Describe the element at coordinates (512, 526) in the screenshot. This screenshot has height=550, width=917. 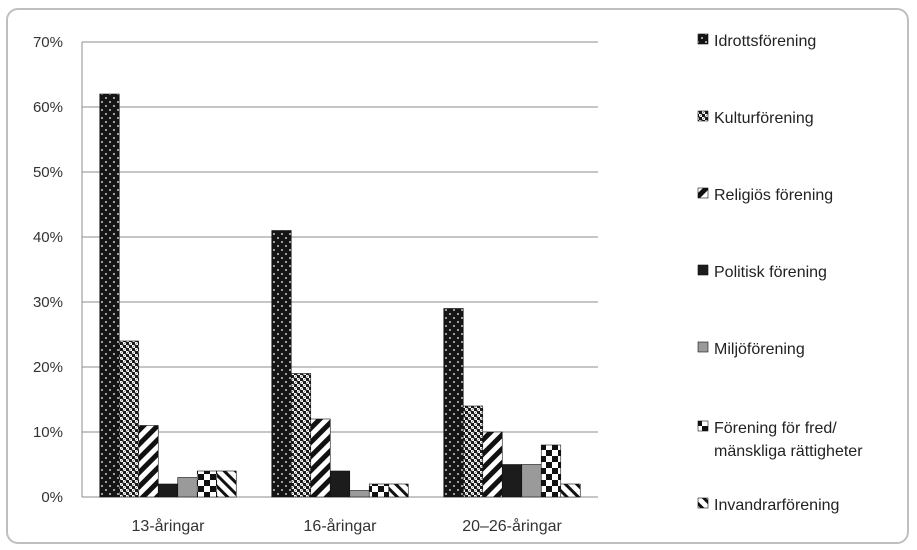
I see `x-tick-label: 20–26-åringar` at that location.